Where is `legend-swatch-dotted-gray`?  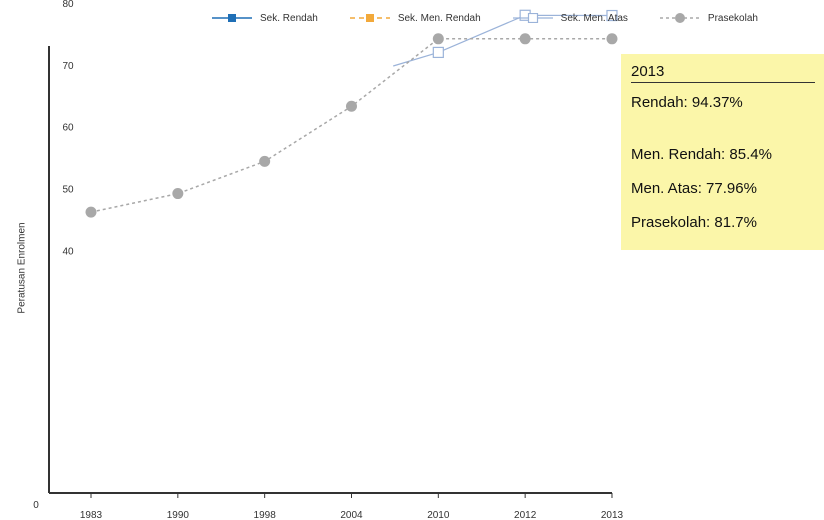
legend-swatch-dotted-gray is located at coordinates (679, 18).